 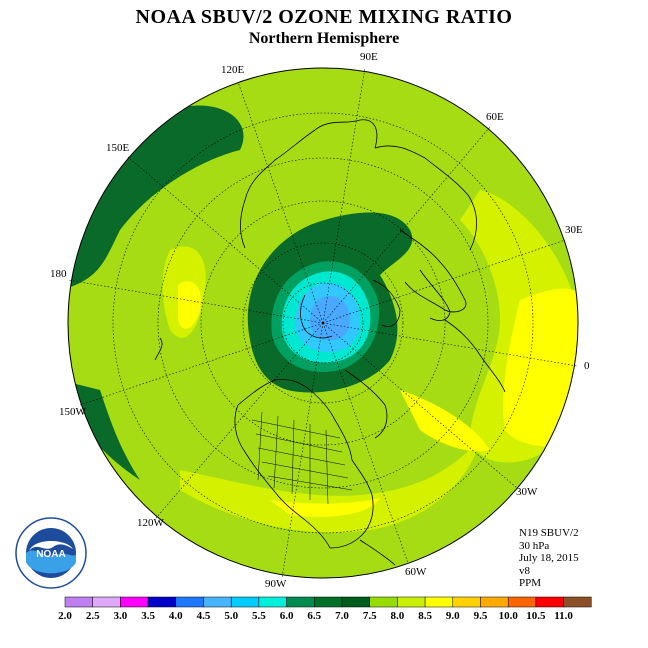 I want to click on coast-scandinavia, so click(x=433, y=271).